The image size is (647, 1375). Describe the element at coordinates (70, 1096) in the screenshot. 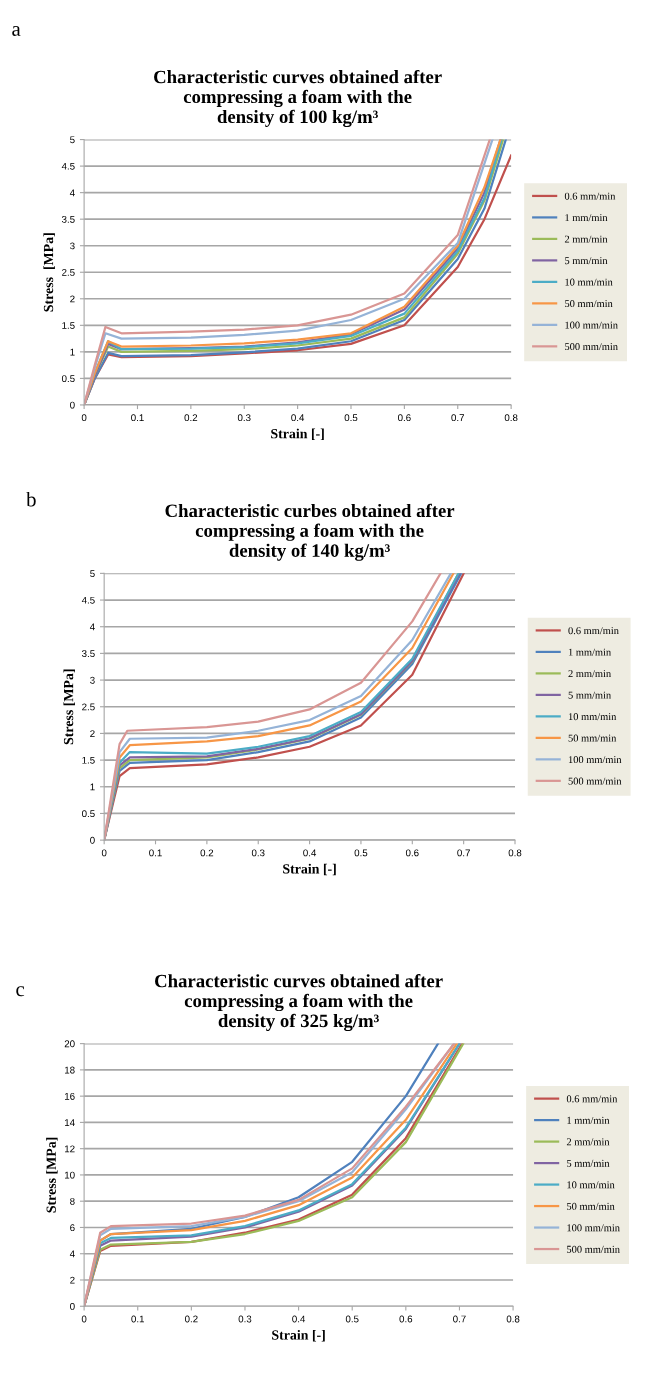

I see `y-tick-label: 16` at that location.